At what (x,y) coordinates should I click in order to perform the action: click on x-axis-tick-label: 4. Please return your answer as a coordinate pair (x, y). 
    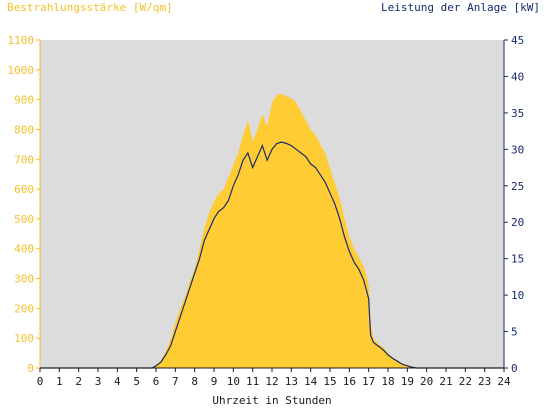
    Looking at the image, I should click on (117, 381).